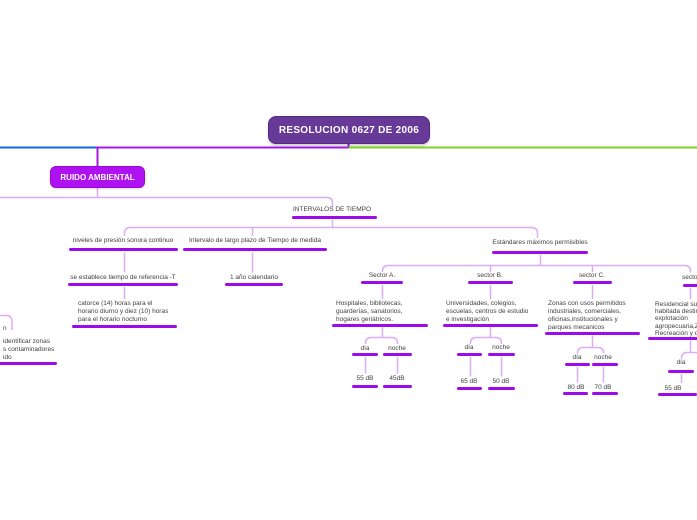  Describe the element at coordinates (501, 354) in the screenshot. I see `sector-b-noche-underline` at that location.